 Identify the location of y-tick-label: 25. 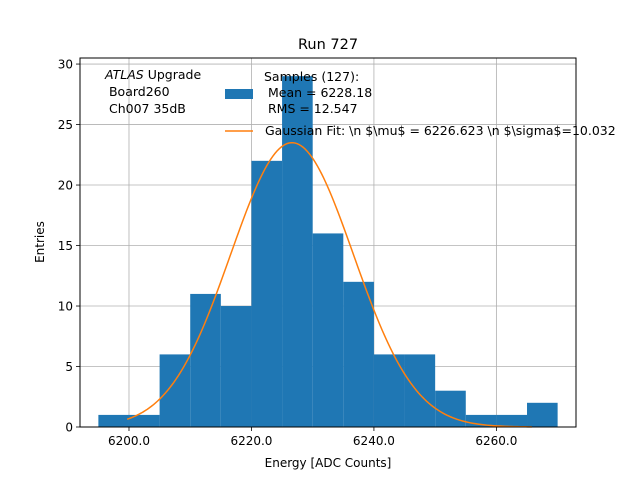
(65, 125).